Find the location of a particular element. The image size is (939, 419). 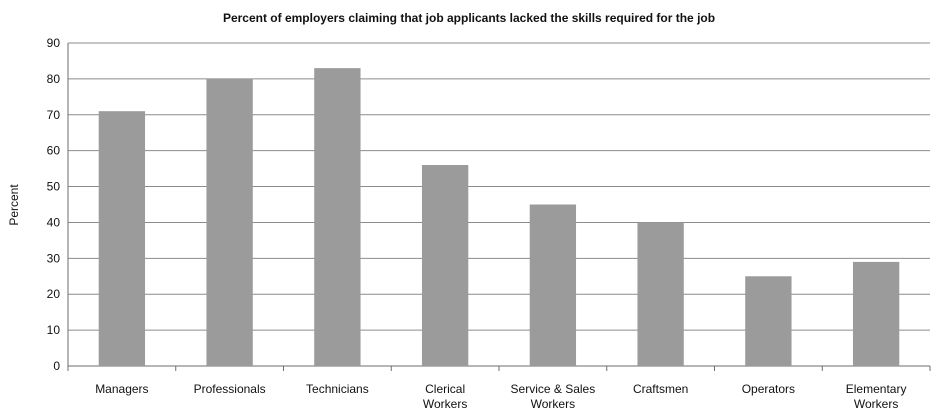

x-category-label-4: Service & Sales Workers is located at coordinates (553, 396).